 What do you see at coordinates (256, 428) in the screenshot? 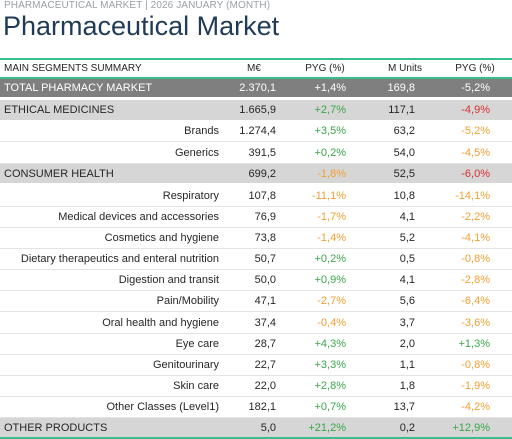
I see `segment-row: OTHER PRODUCTS 5,0 +21,2% 0,2 +12,9%` at bounding box center [256, 428].